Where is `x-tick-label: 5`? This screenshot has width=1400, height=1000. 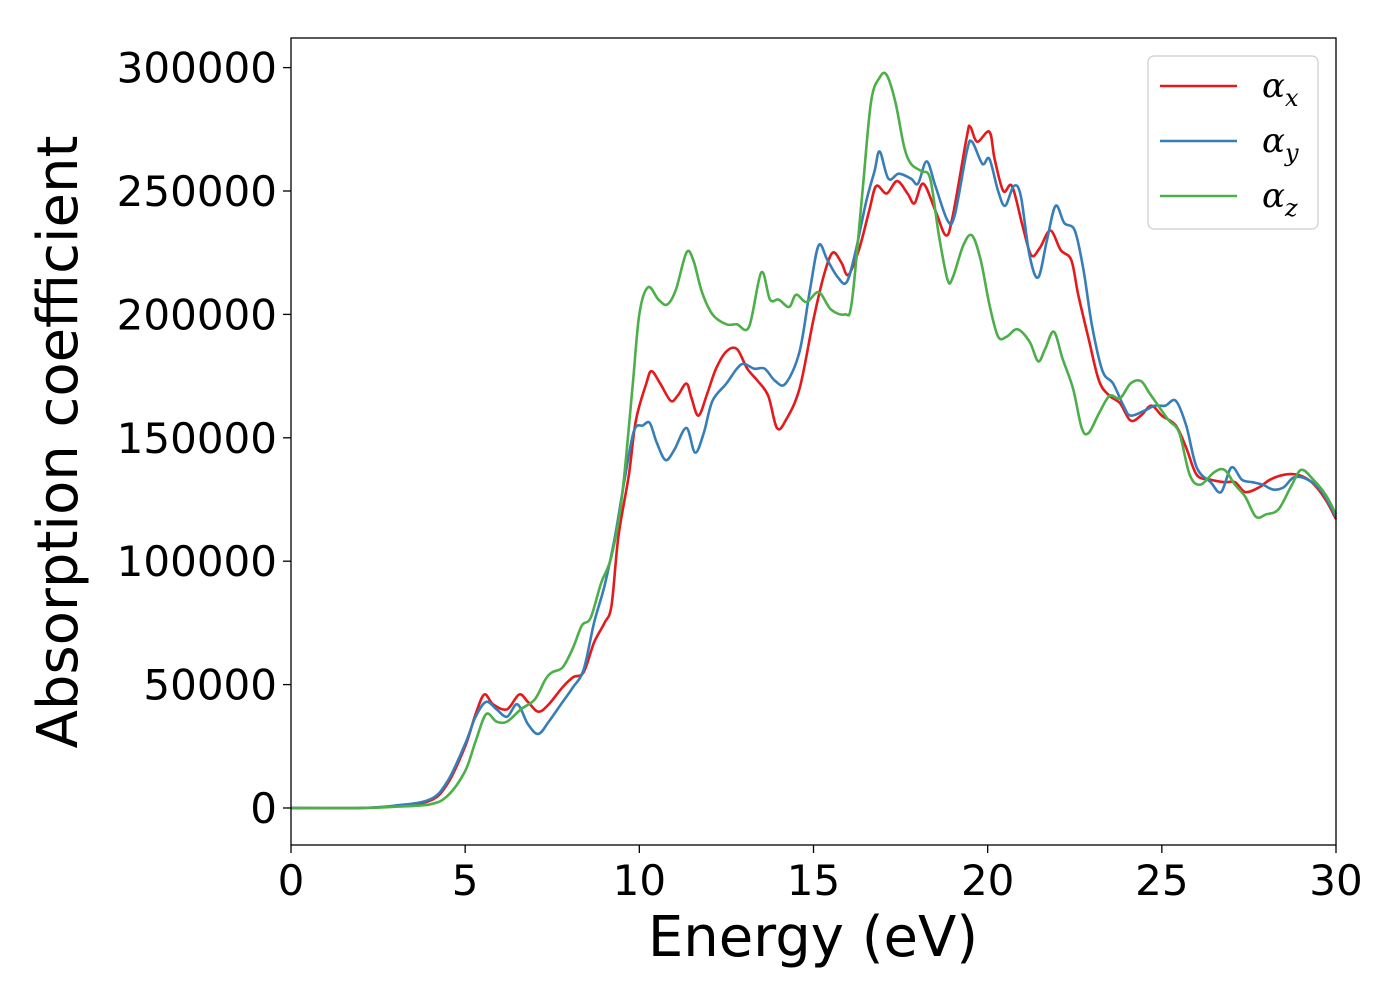
x-tick-label: 5 is located at coordinates (465, 880).